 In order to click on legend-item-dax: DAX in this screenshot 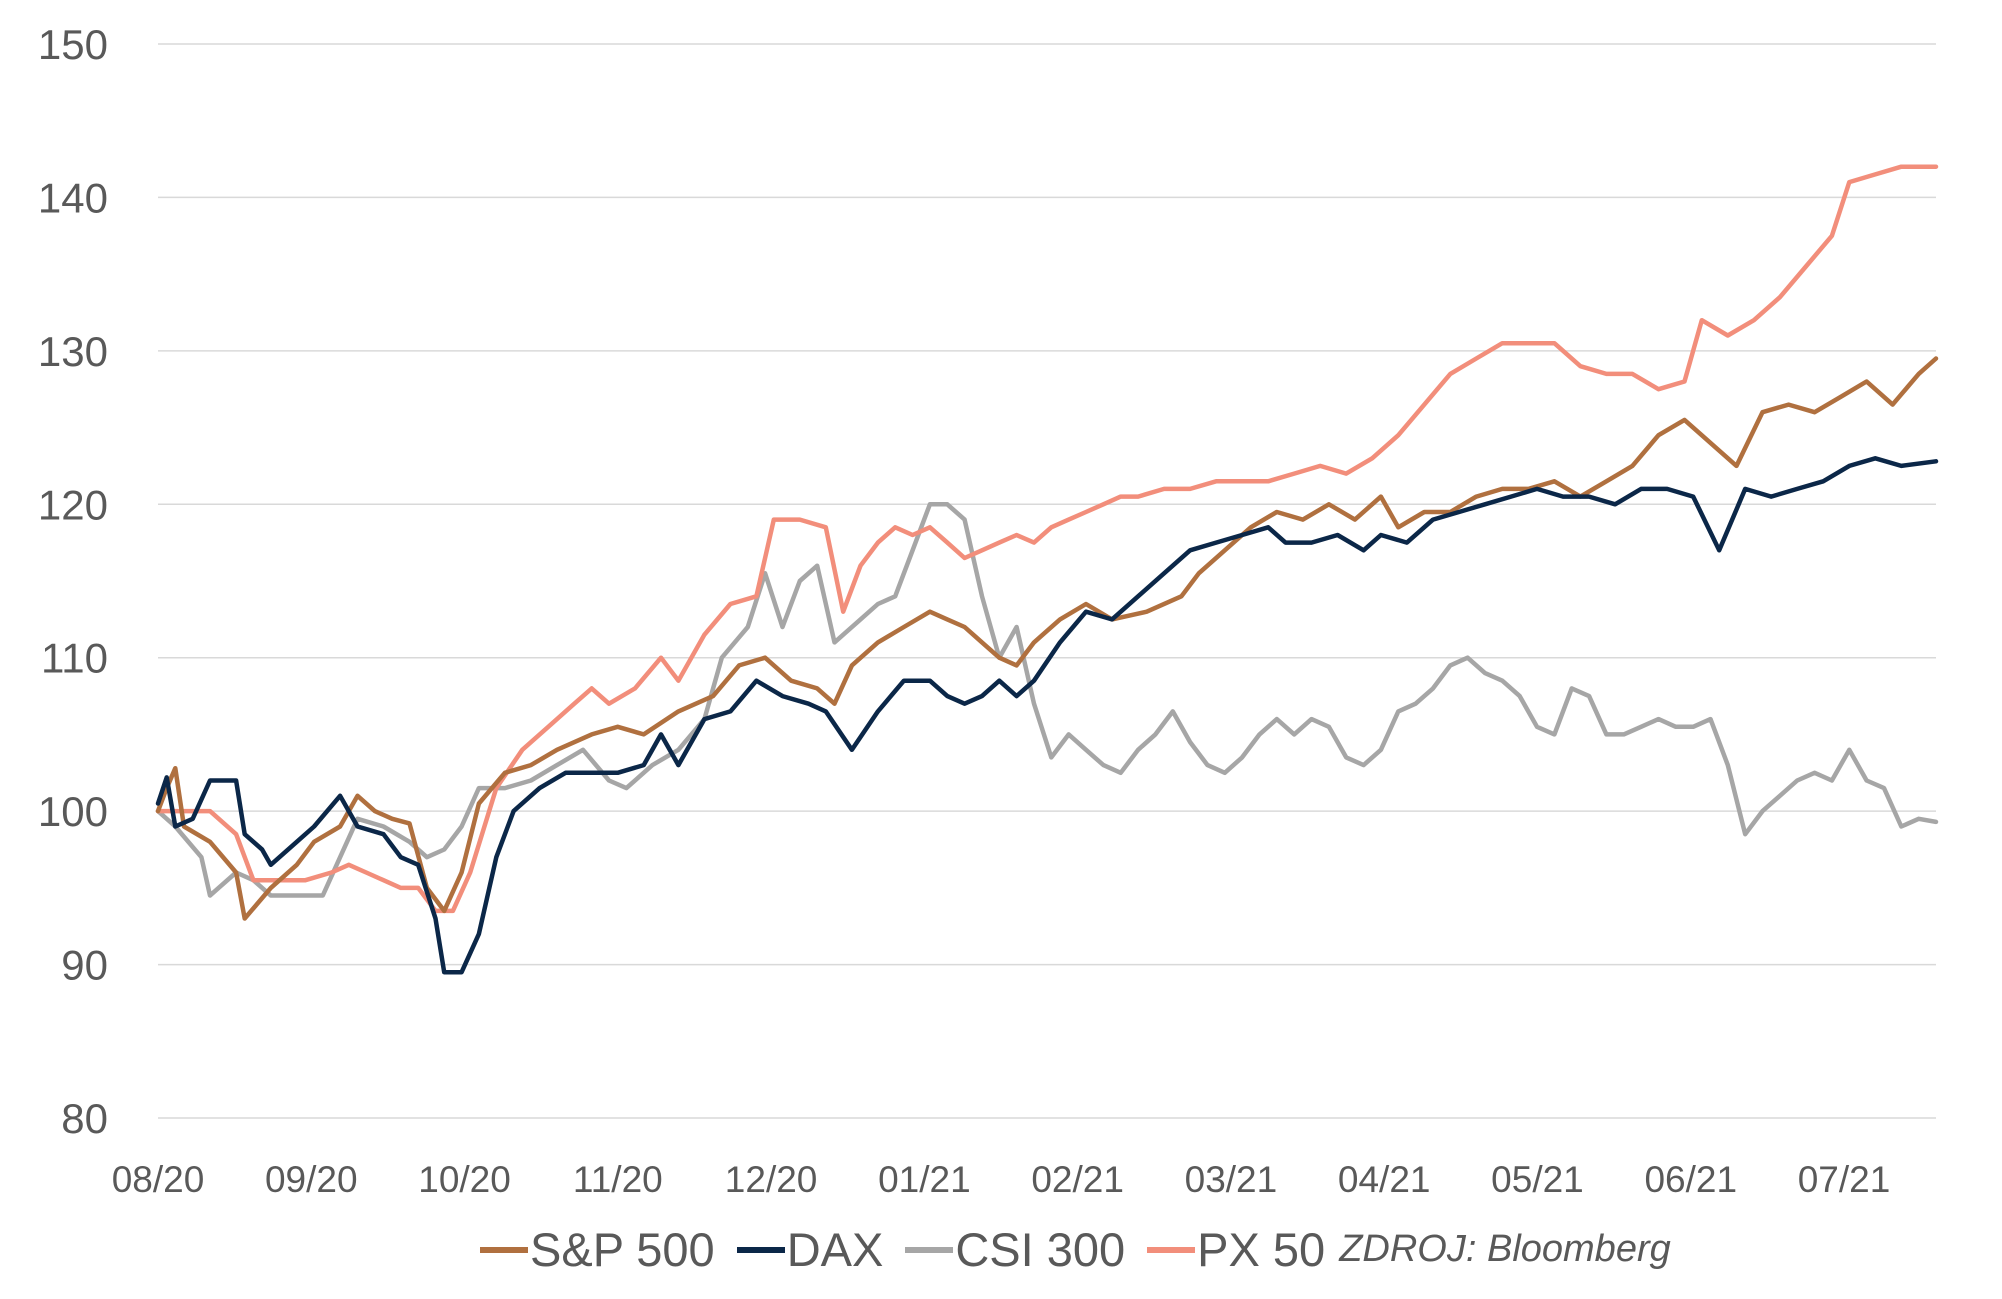, I will do `click(810, 1249)`.